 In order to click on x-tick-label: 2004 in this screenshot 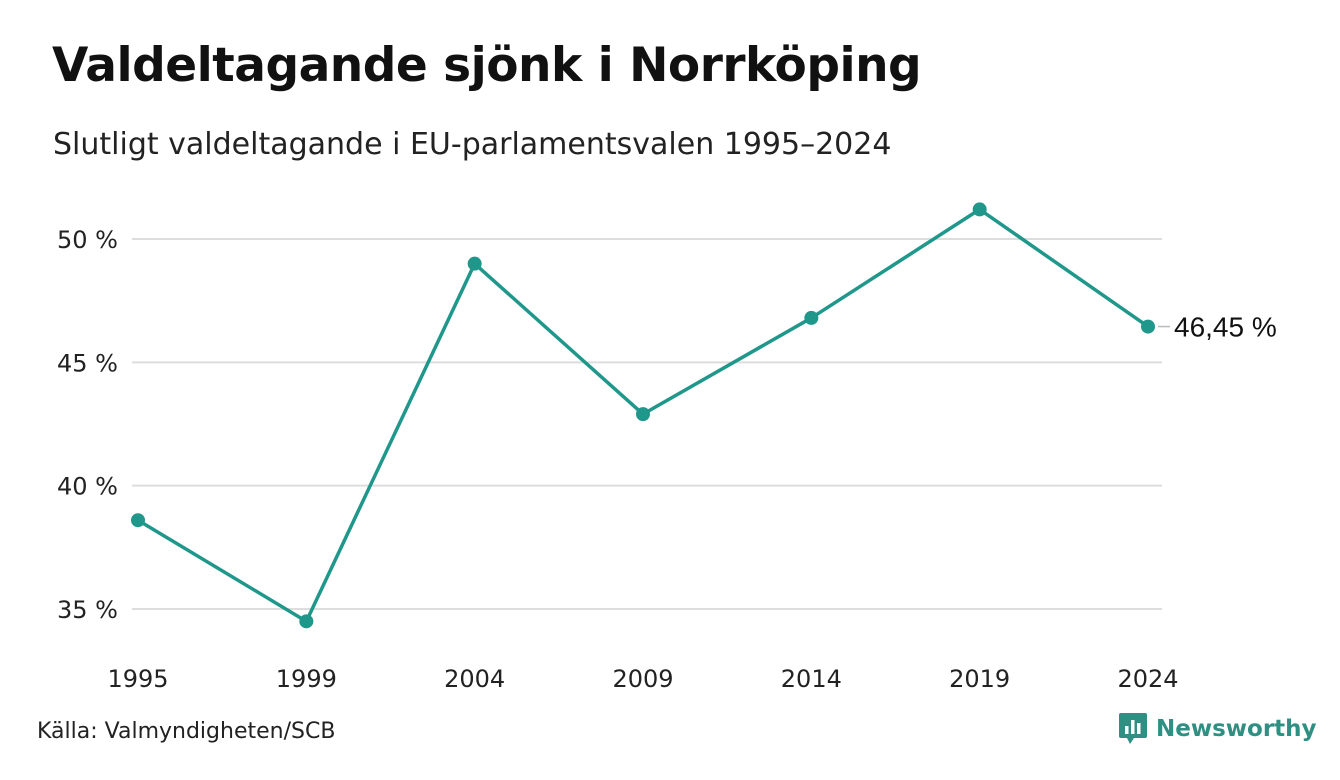, I will do `click(474, 679)`.